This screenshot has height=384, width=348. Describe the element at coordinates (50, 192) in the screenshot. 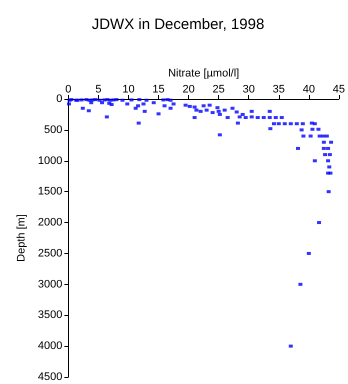

I see `y-tick-label: 1500` at that location.